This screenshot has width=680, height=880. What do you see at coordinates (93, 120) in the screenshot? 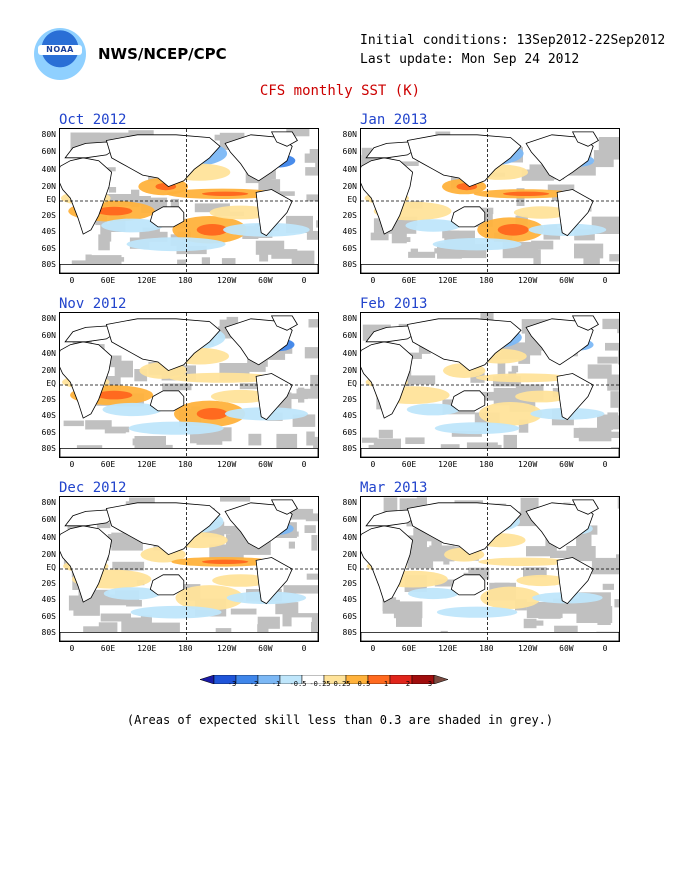
I see `panel-title: Oct 2012` at bounding box center [93, 120].